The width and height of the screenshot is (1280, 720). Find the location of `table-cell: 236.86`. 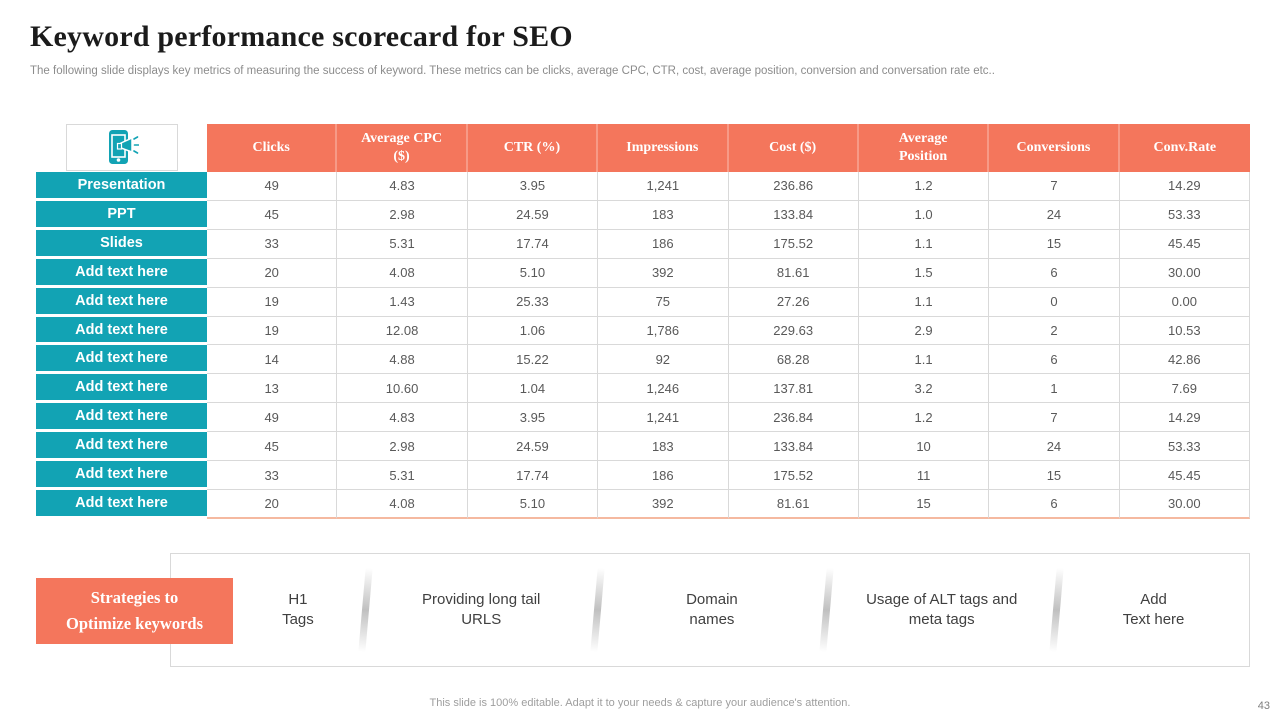

table-cell: 236.86 is located at coordinates (793, 186).